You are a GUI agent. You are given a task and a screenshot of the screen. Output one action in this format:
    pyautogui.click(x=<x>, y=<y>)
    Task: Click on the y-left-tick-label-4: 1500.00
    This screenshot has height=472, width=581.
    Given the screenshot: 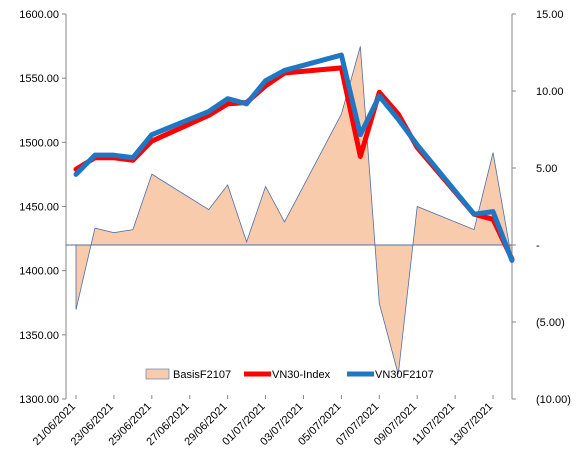 What is the action you would take?
    pyautogui.click(x=39, y=143)
    